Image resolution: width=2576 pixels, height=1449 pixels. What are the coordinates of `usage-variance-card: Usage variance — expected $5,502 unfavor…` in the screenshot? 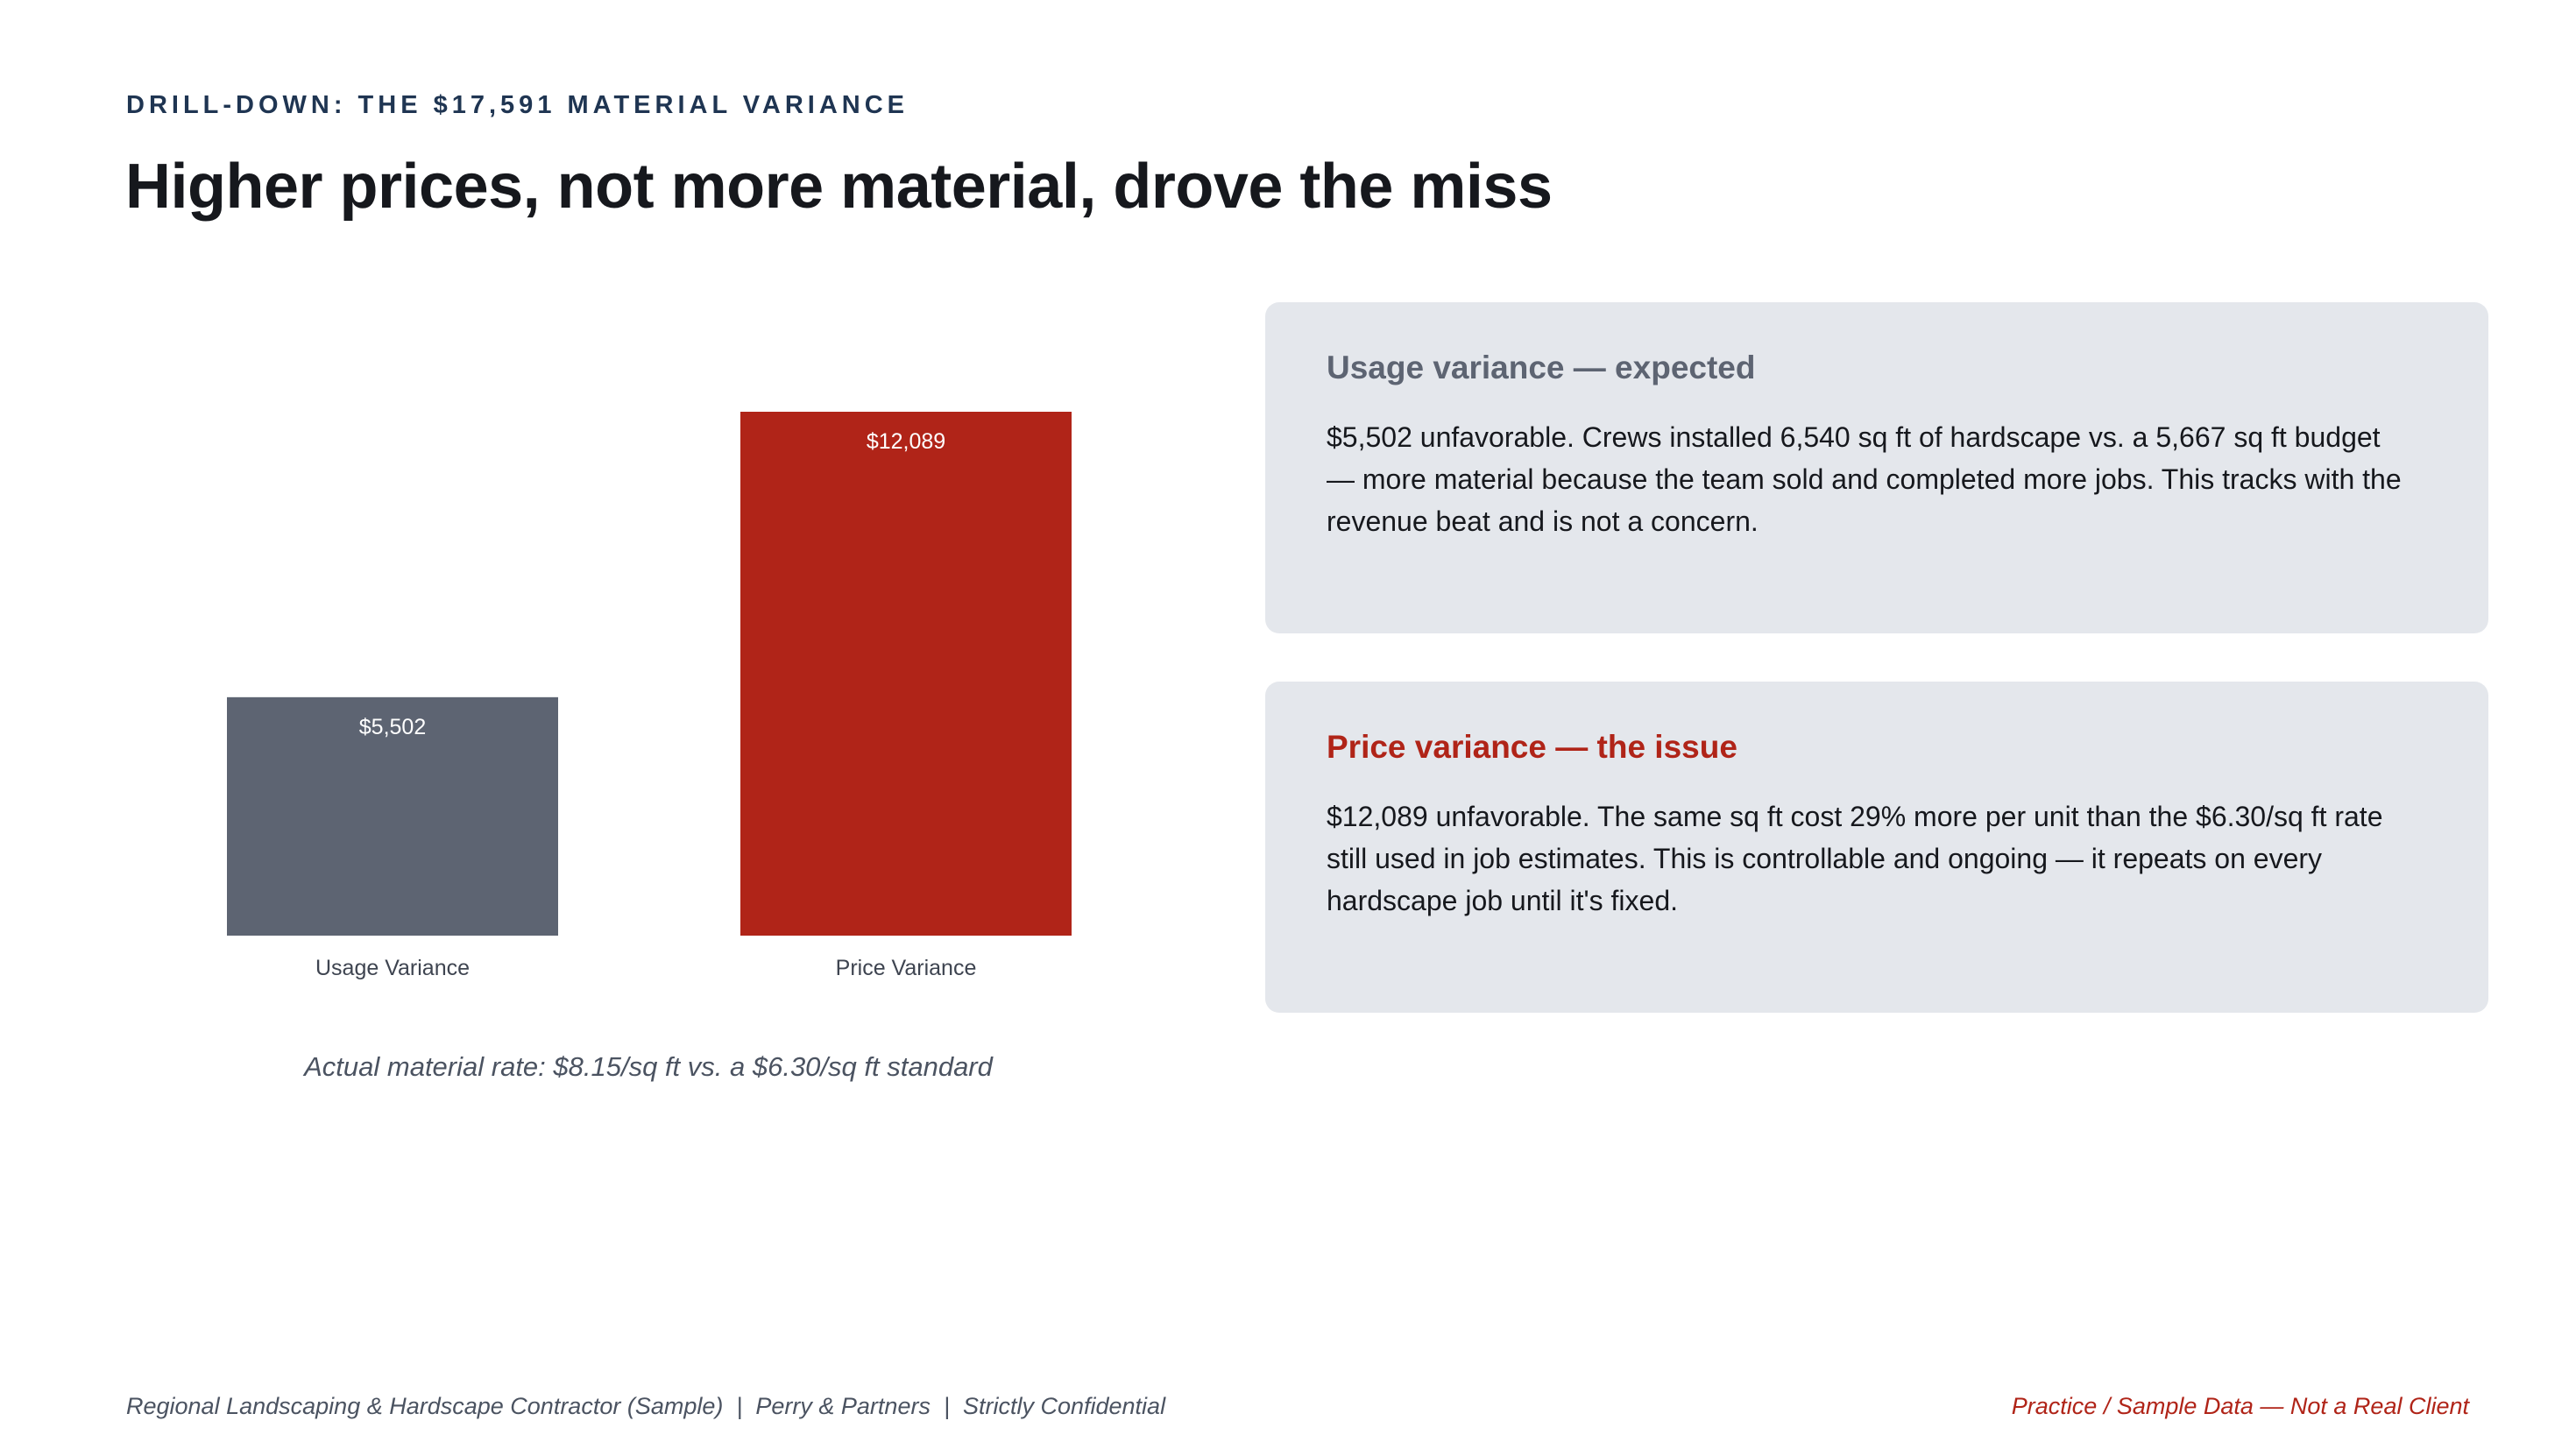 It's located at (1876, 468).